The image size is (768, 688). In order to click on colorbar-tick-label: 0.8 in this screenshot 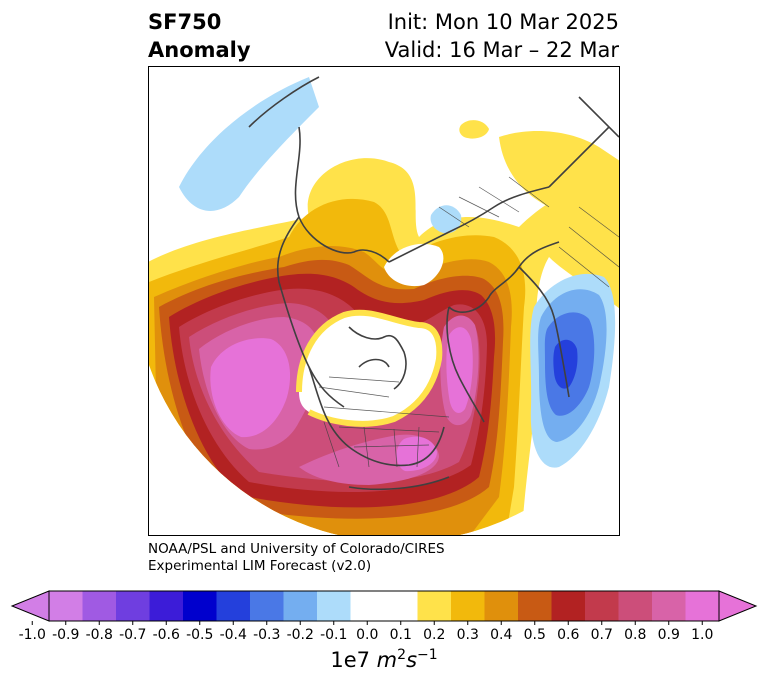, I will do `click(635, 635)`.